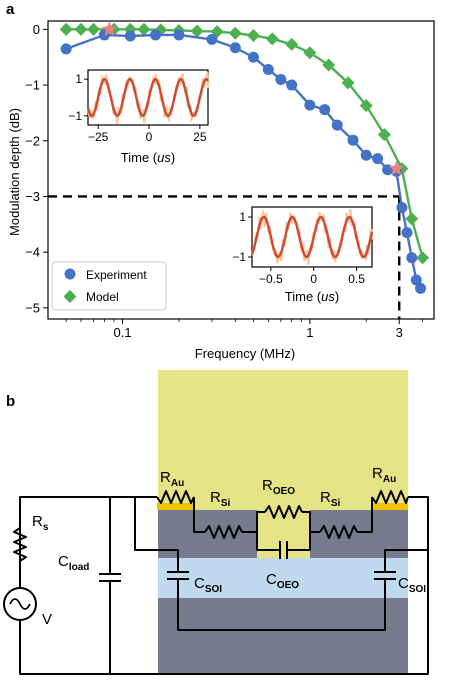 The width and height of the screenshot is (450, 690). I want to click on x-tick-label: 1, so click(309, 332).